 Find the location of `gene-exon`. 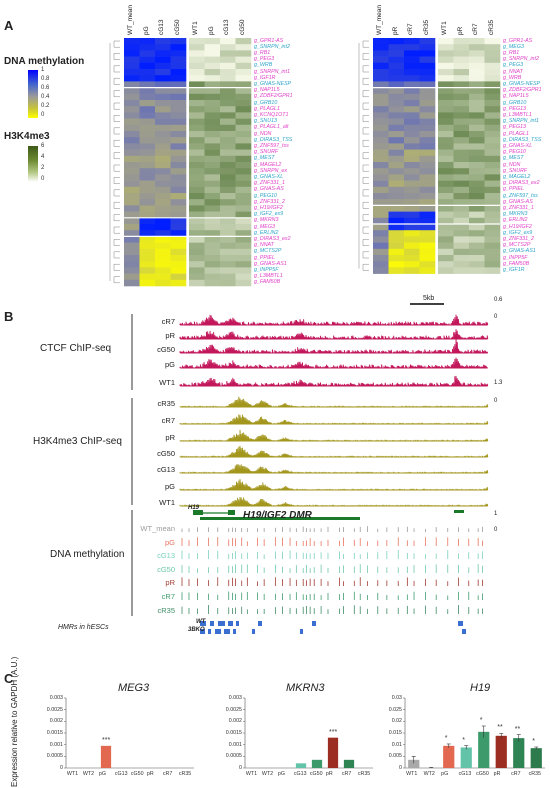

gene-exon is located at coordinates (231, 512).